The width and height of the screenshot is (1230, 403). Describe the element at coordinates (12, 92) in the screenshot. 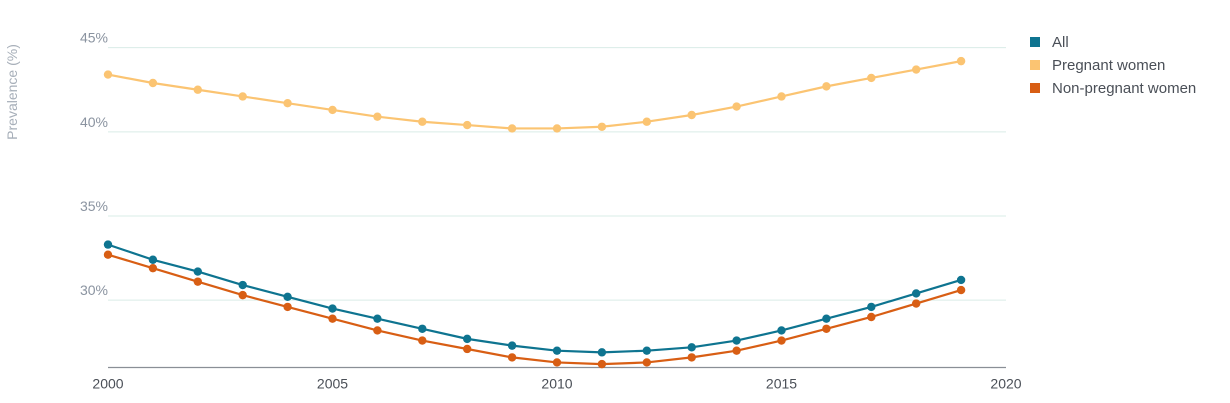

I see `y-axis-title: Prevalence (%)` at that location.